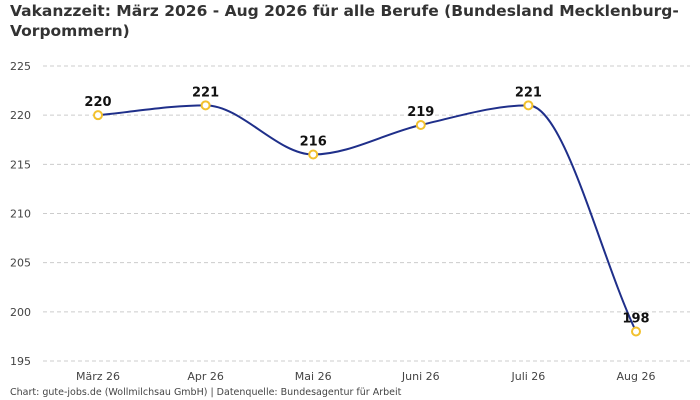 This screenshot has height=400, width=700. Describe the element at coordinates (420, 376) in the screenshot. I see `x-tick-label: Juni 26` at that location.